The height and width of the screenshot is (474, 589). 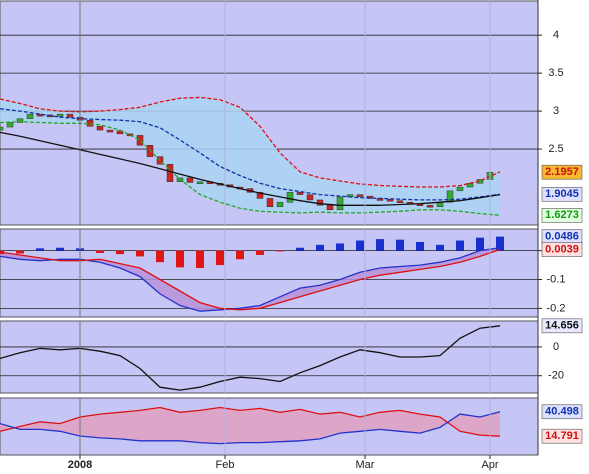 I want to click on y-tick-label: 4, so click(x=556, y=35).